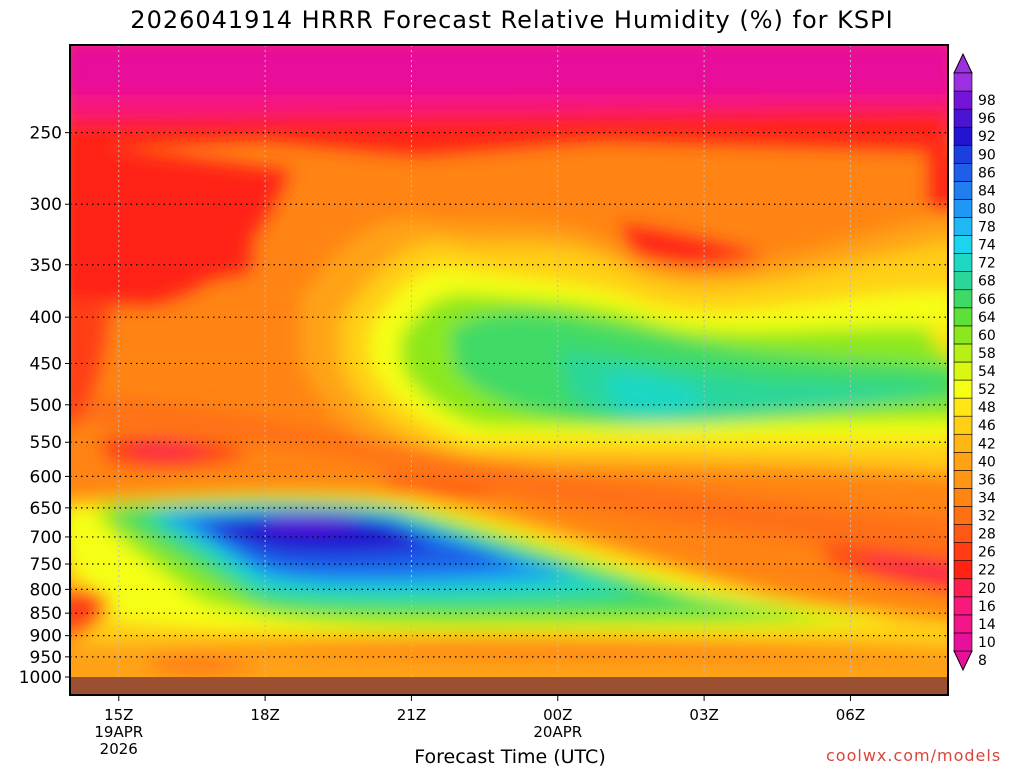  What do you see at coordinates (46, 509) in the screenshot?
I see `y-tick-label-650: 650` at bounding box center [46, 509].